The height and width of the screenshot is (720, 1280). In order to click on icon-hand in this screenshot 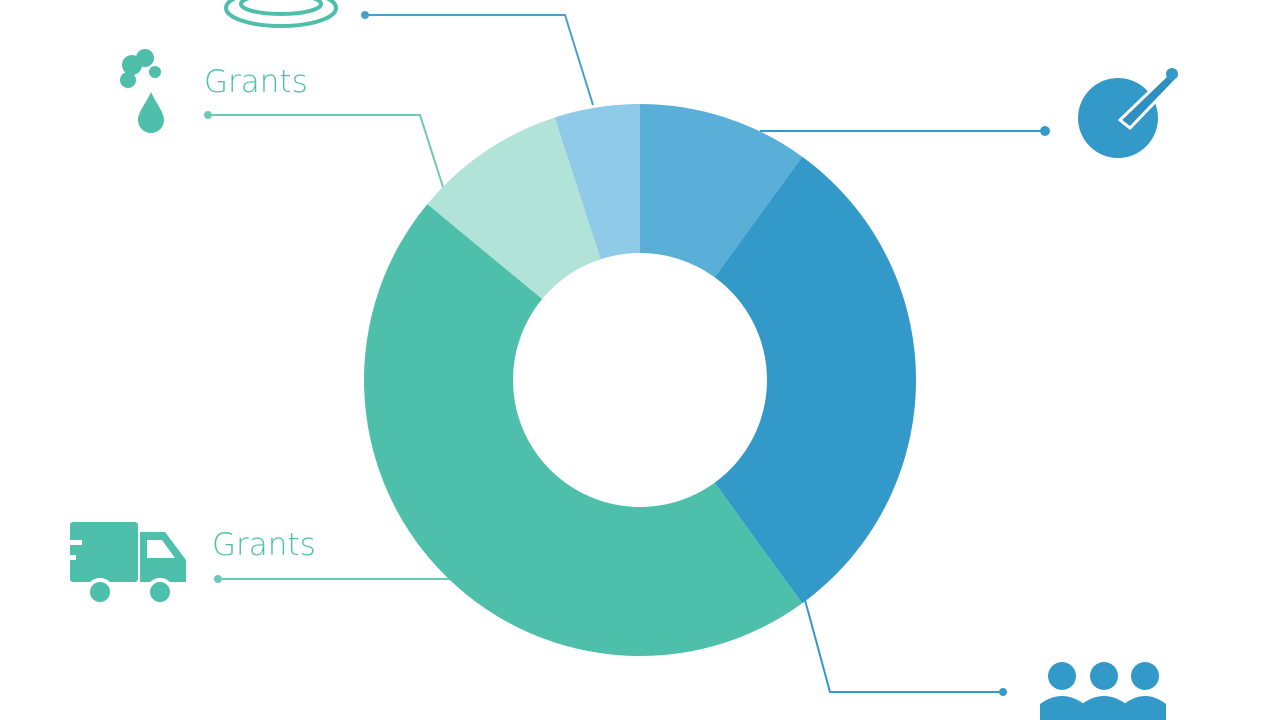, I will do `click(1129, 113)`.